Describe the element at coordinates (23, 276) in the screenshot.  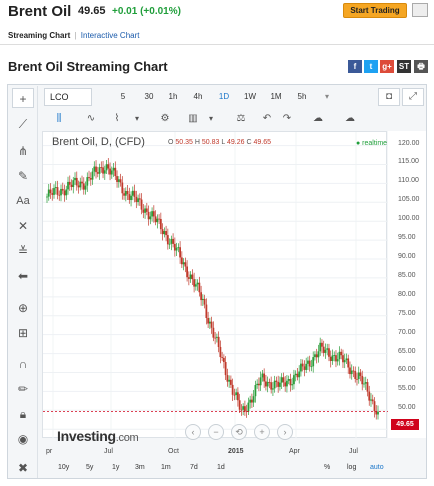
I see `arrow-left-icon: ⬅` at that location.